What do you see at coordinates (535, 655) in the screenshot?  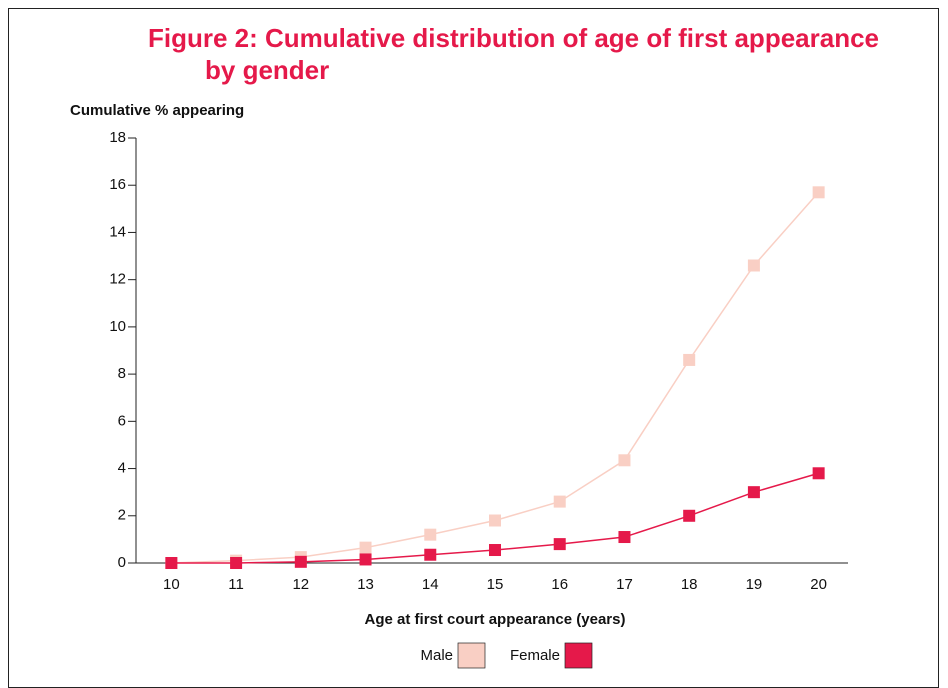 I see `legend-label: Female` at bounding box center [535, 655].